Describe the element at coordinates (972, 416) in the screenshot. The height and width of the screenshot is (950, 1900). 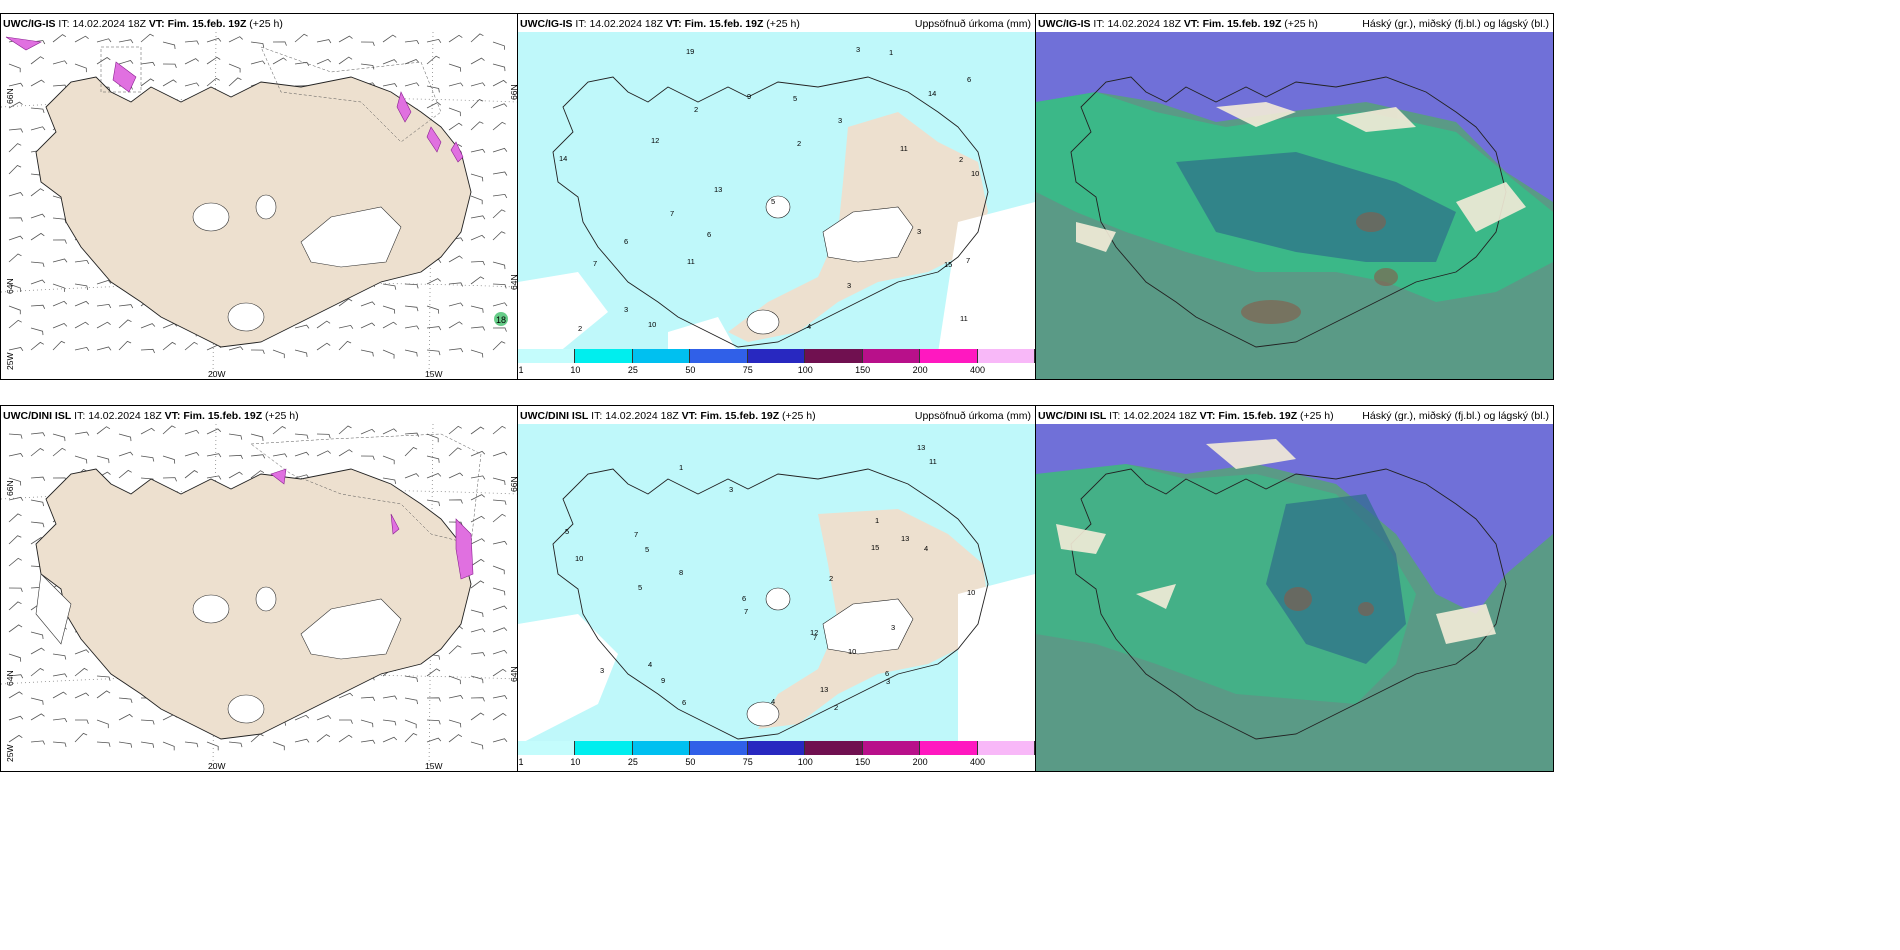
I see `precip-title: Uppsöfnuð úrkoma (mm)` at that location.